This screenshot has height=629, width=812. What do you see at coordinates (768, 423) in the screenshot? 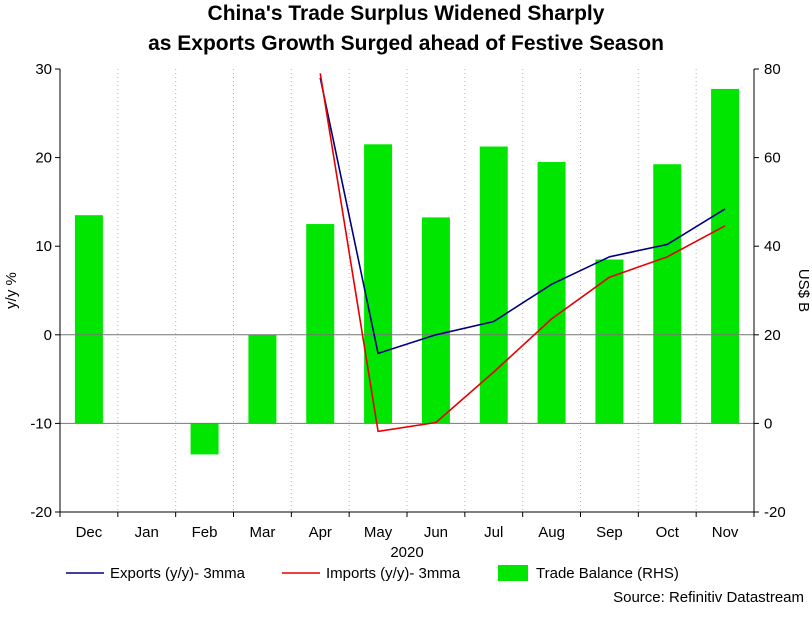
I see `right-tick-label: 0` at bounding box center [768, 423].